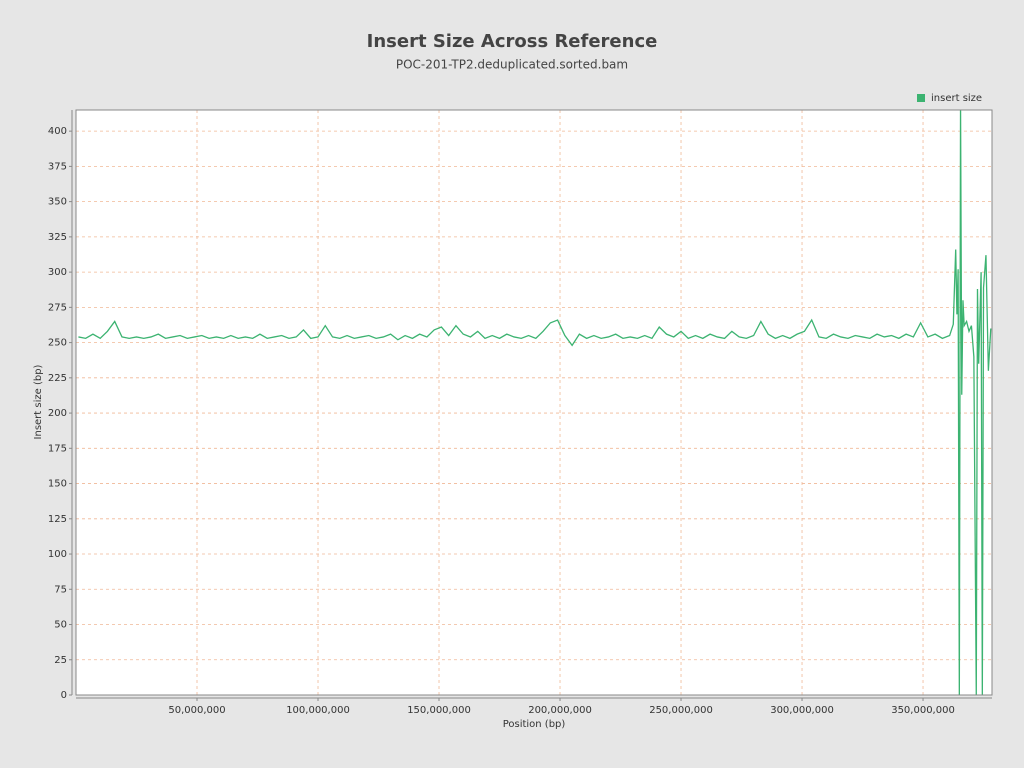 This screenshot has width=1024, height=768. I want to click on x-tick-label: 250,000,000, so click(681, 710).